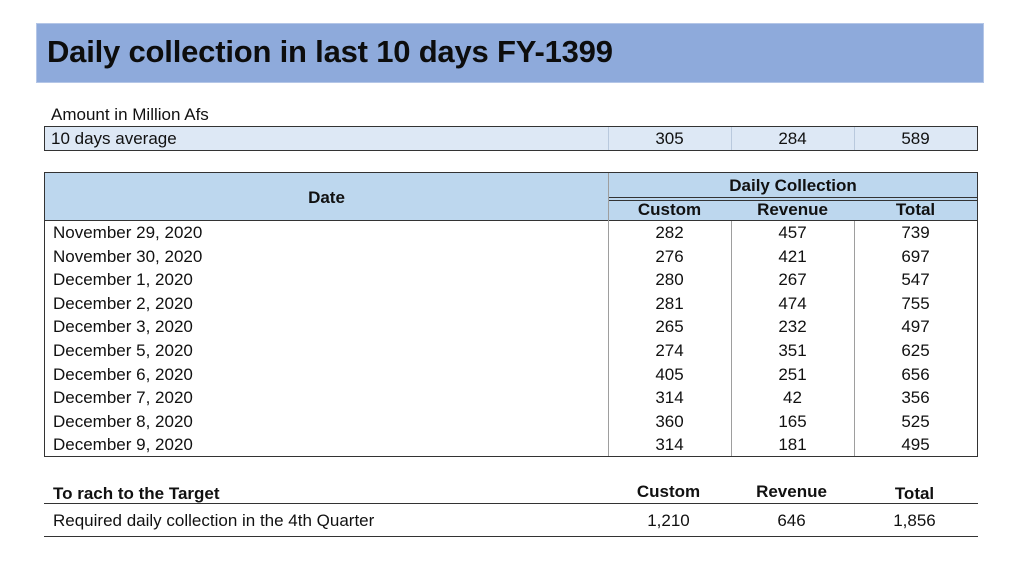 This screenshot has height=576, width=1024. I want to click on page-title: Daily collection in last 10 days FY-1399, so click(330, 51).